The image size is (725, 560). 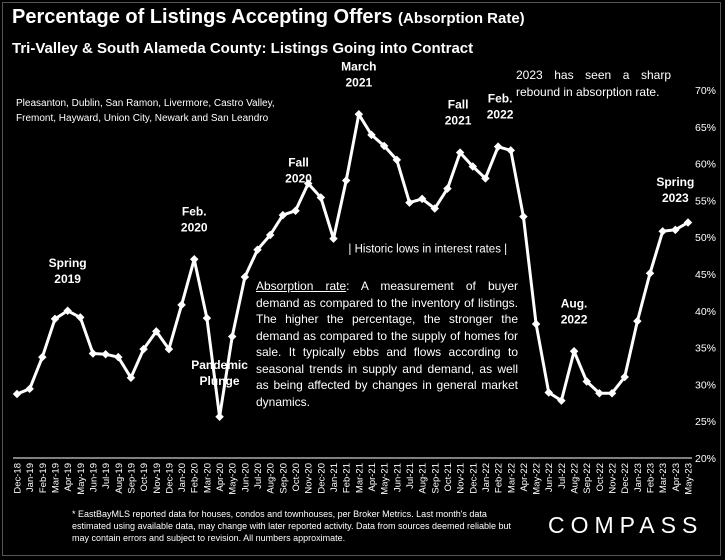 I want to click on annotation-label: Fall, so click(x=458, y=105).